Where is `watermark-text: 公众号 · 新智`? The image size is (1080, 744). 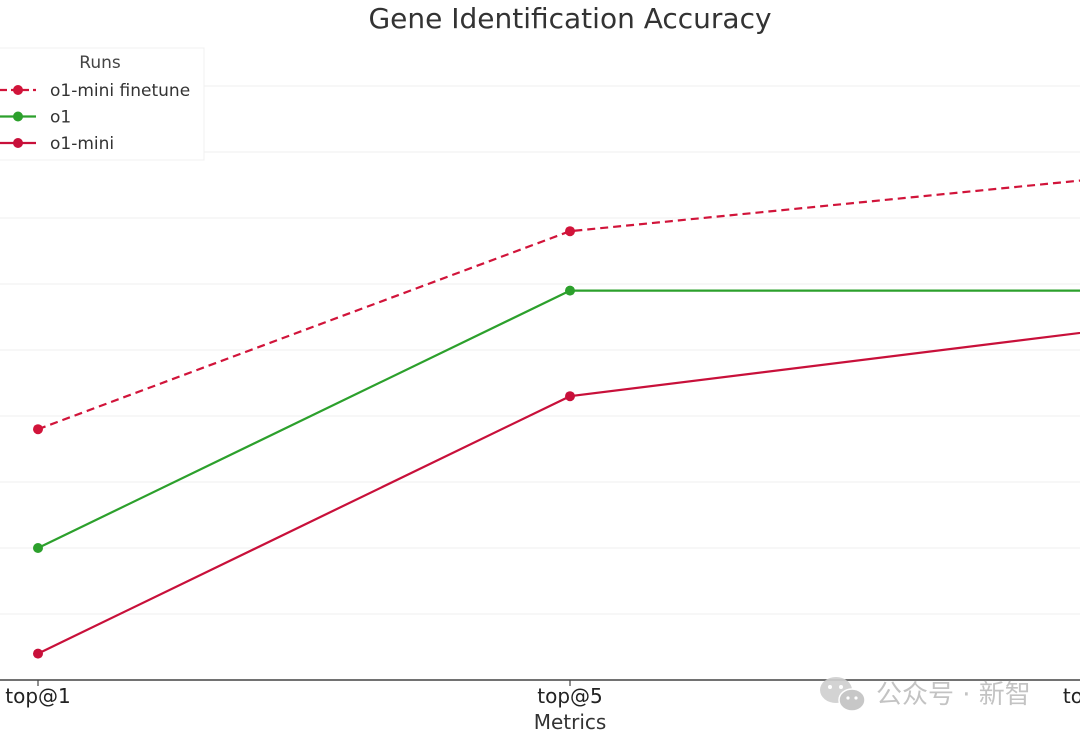
watermark-text: 公众号 · 新智 is located at coordinates (953, 695).